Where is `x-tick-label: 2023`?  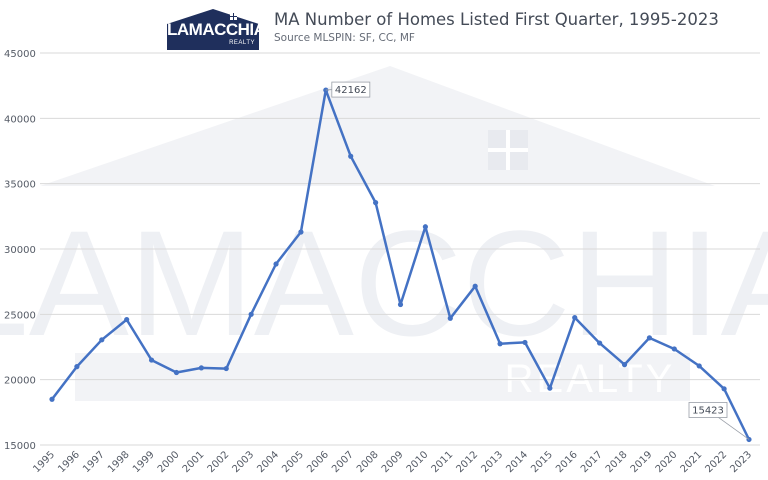
x-tick-label: 2023 is located at coordinates (741, 462).